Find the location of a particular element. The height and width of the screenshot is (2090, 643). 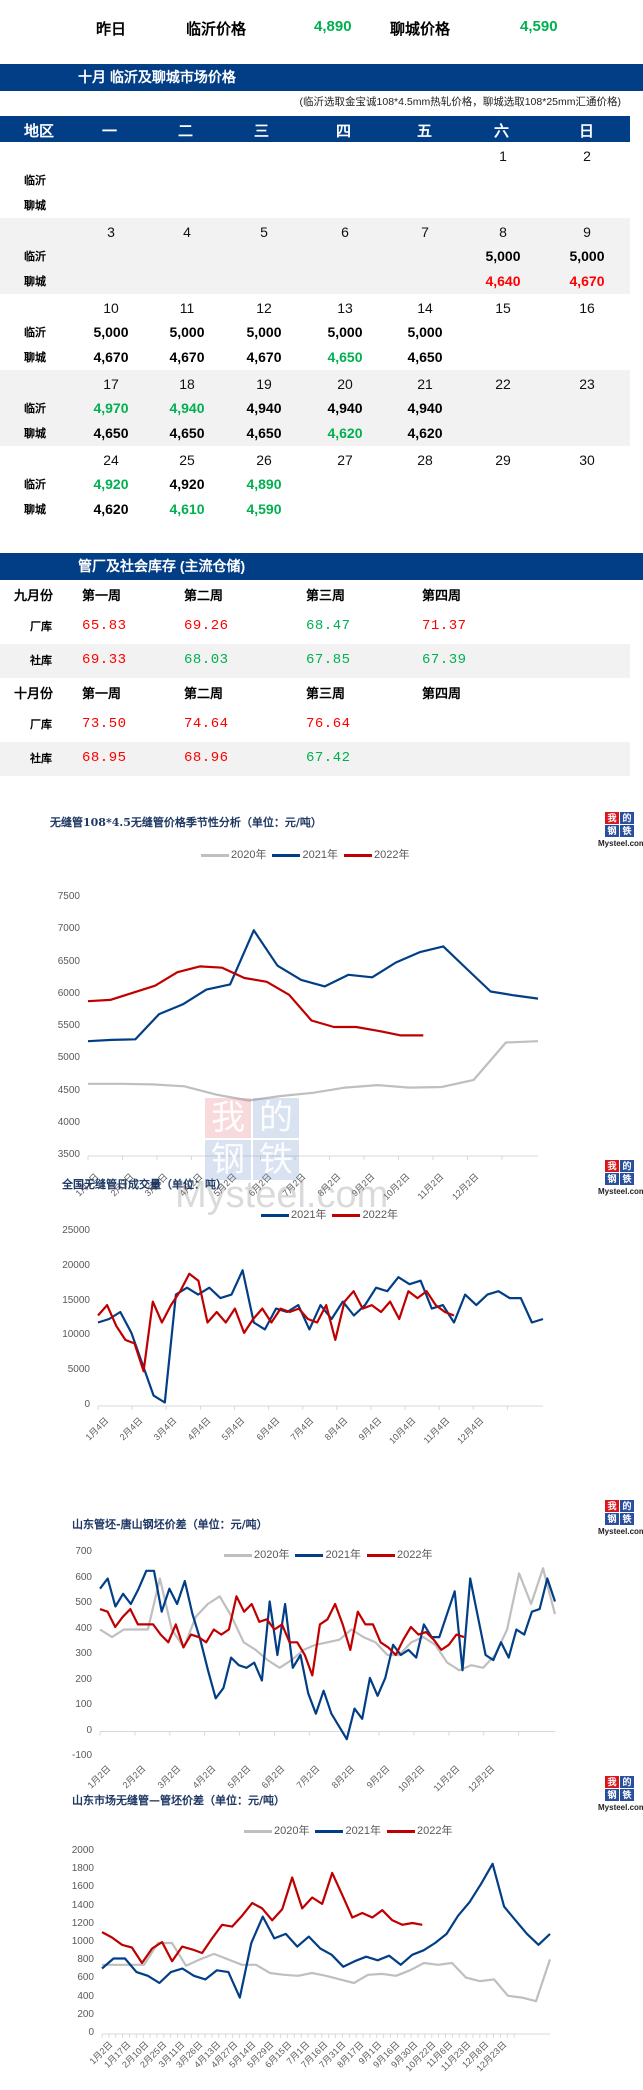

chart-plot is located at coordinates (320, 1339).